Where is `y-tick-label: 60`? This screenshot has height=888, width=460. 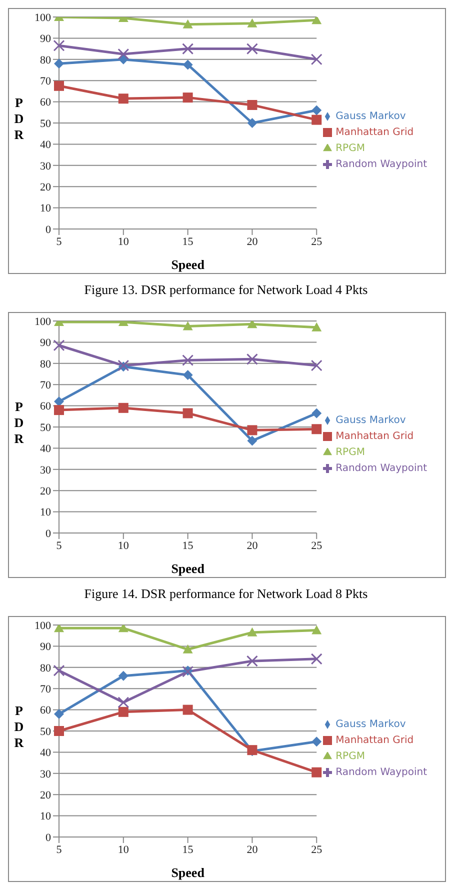
y-tick-label: 60 is located at coordinates (46, 406).